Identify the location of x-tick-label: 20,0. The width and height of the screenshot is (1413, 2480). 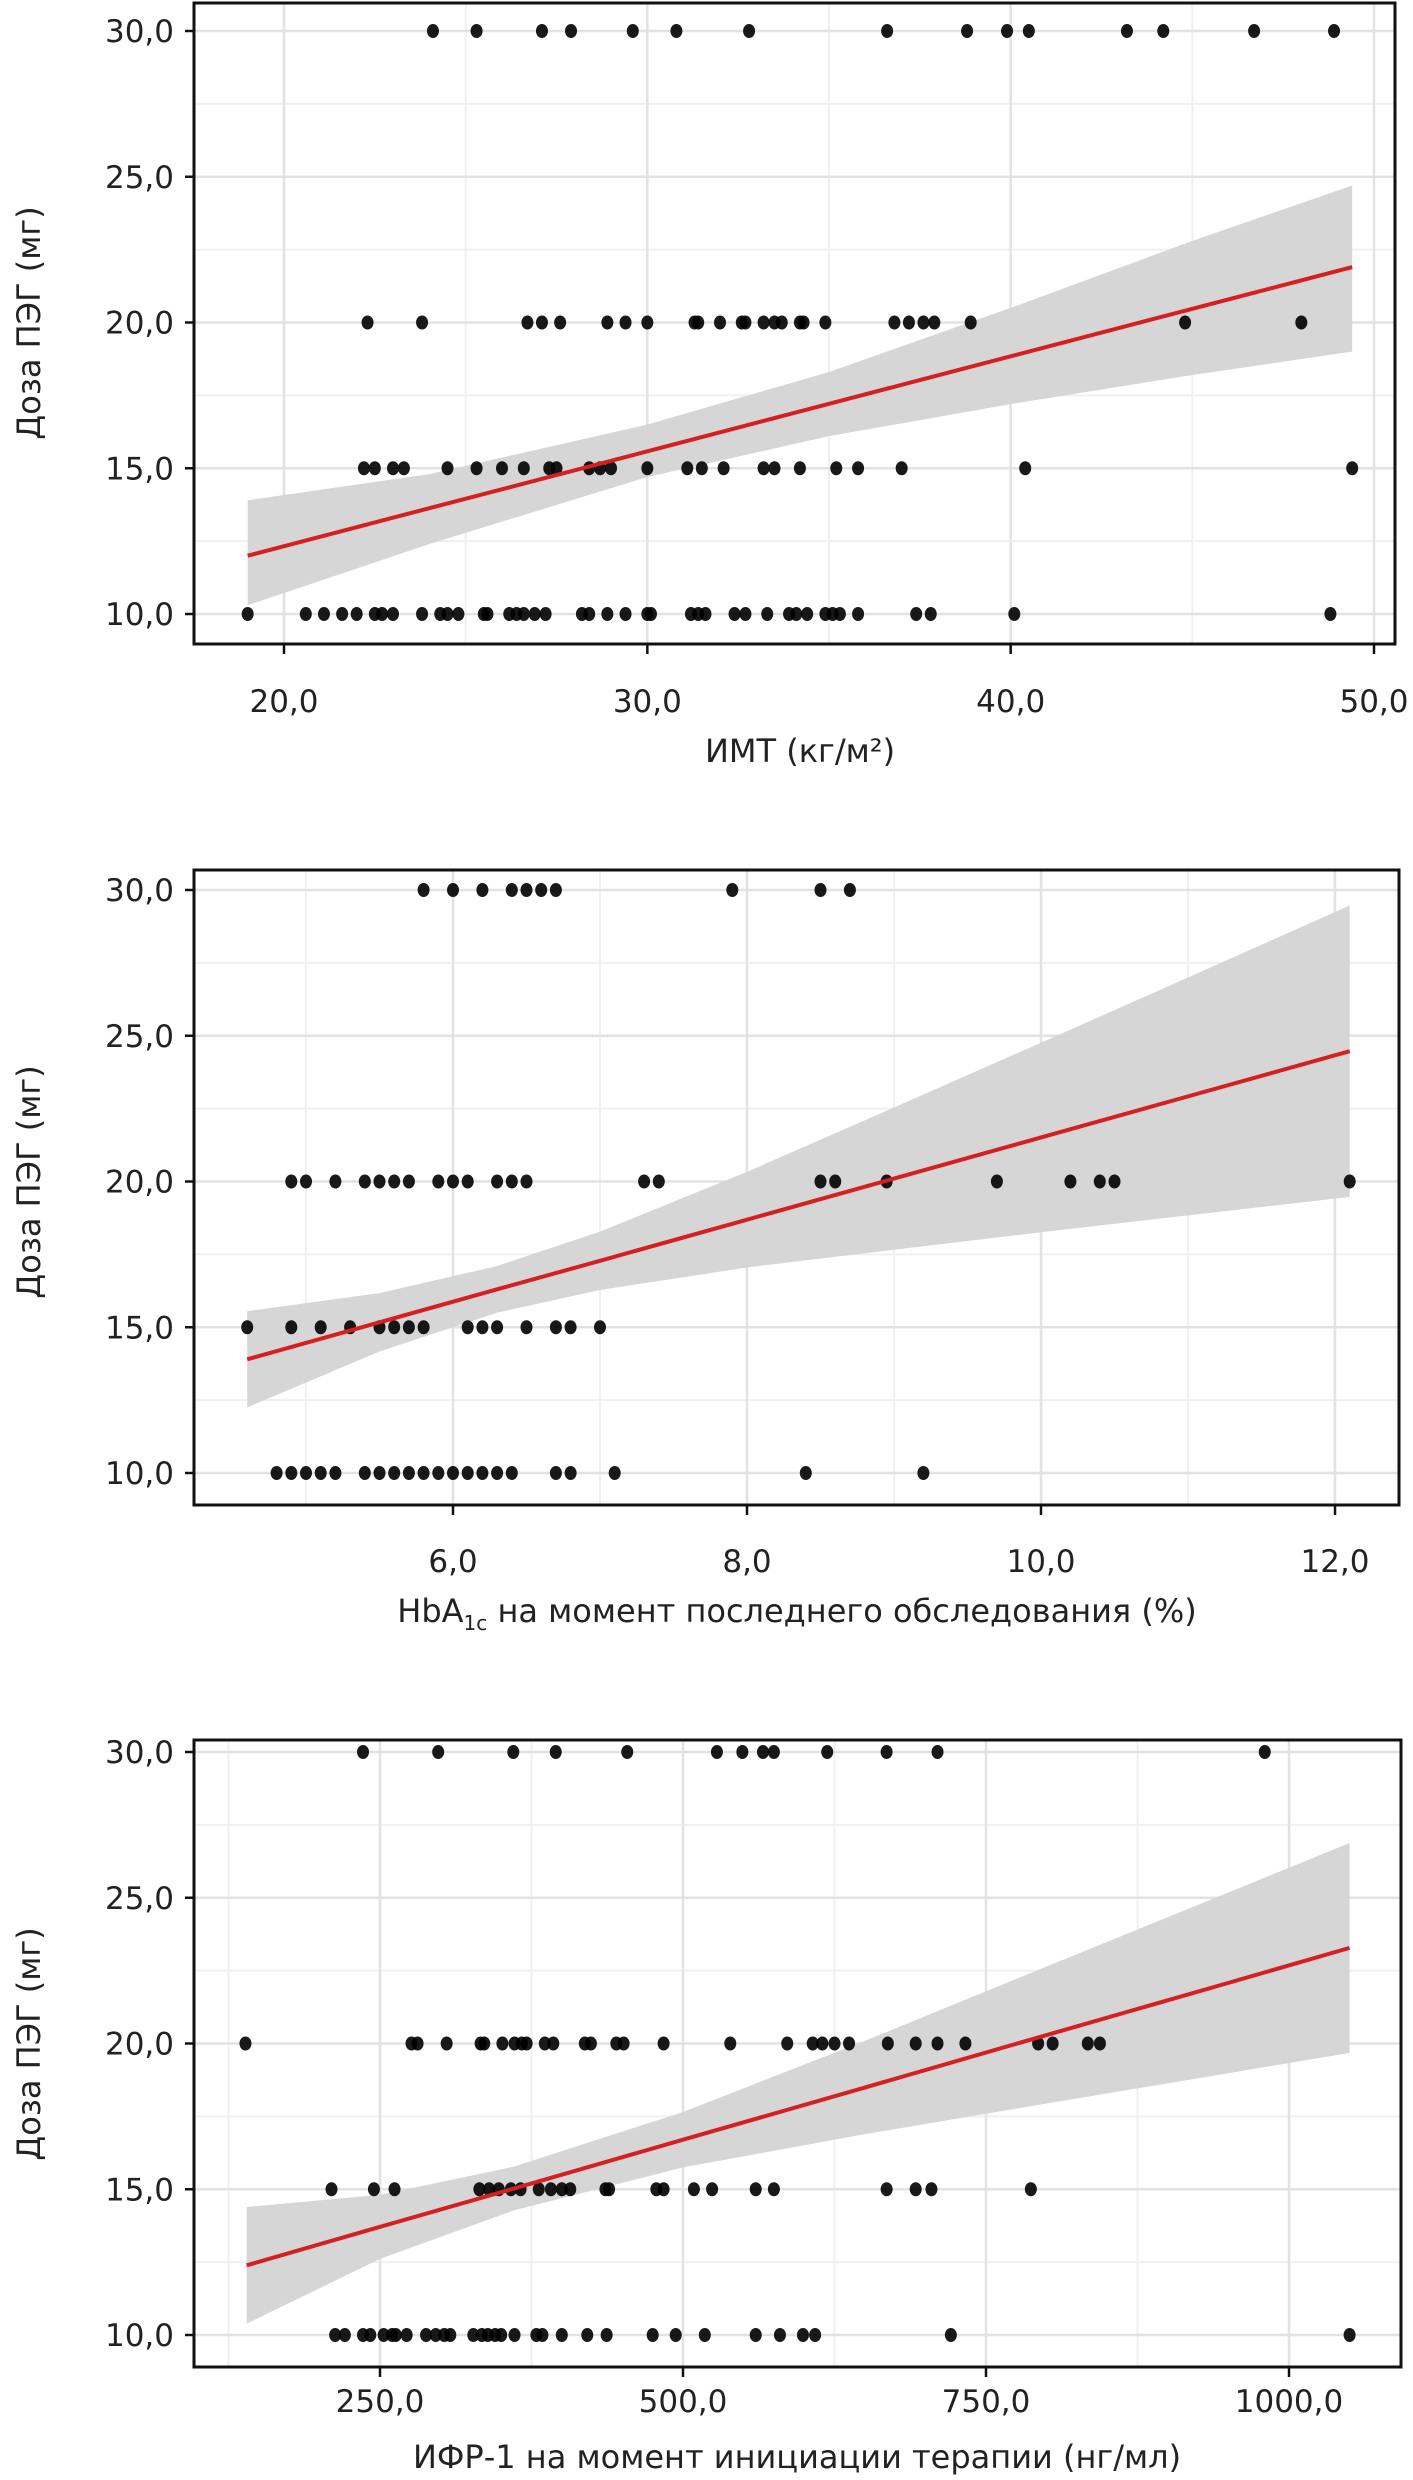
(283, 702).